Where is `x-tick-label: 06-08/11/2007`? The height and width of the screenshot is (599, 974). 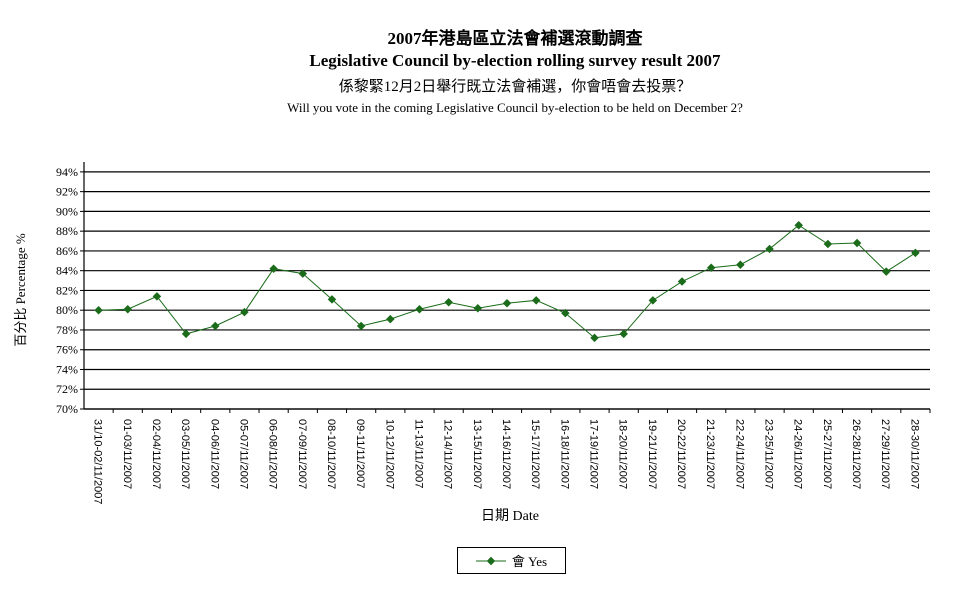
x-tick-label: 06-08/11/2007 is located at coordinates (273, 454).